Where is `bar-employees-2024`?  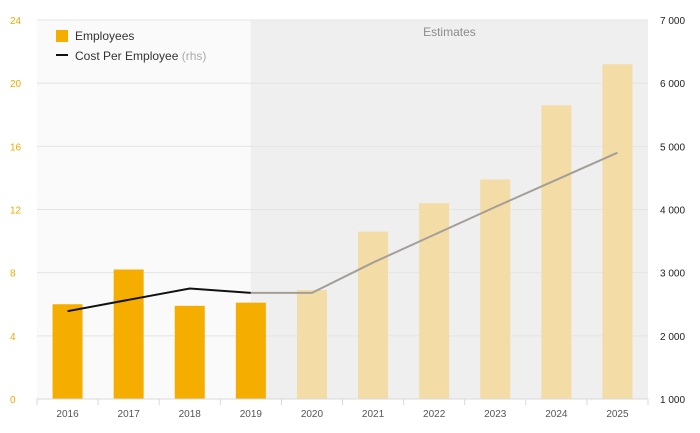 bar-employees-2024 is located at coordinates (556, 252).